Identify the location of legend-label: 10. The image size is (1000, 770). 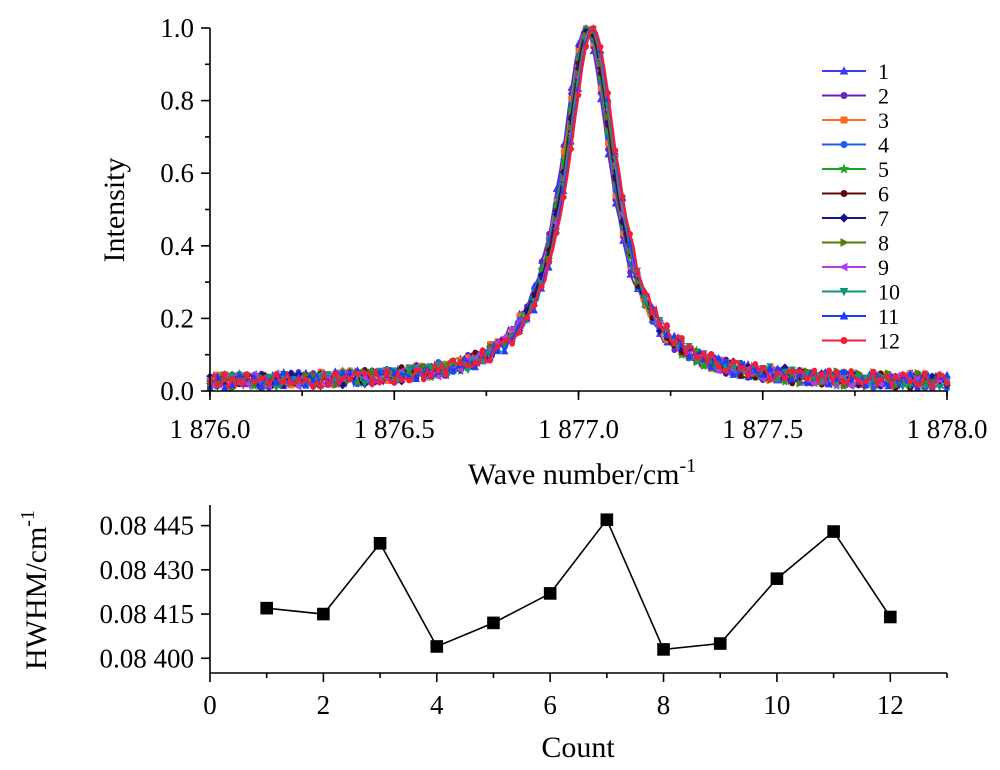
(889, 292).